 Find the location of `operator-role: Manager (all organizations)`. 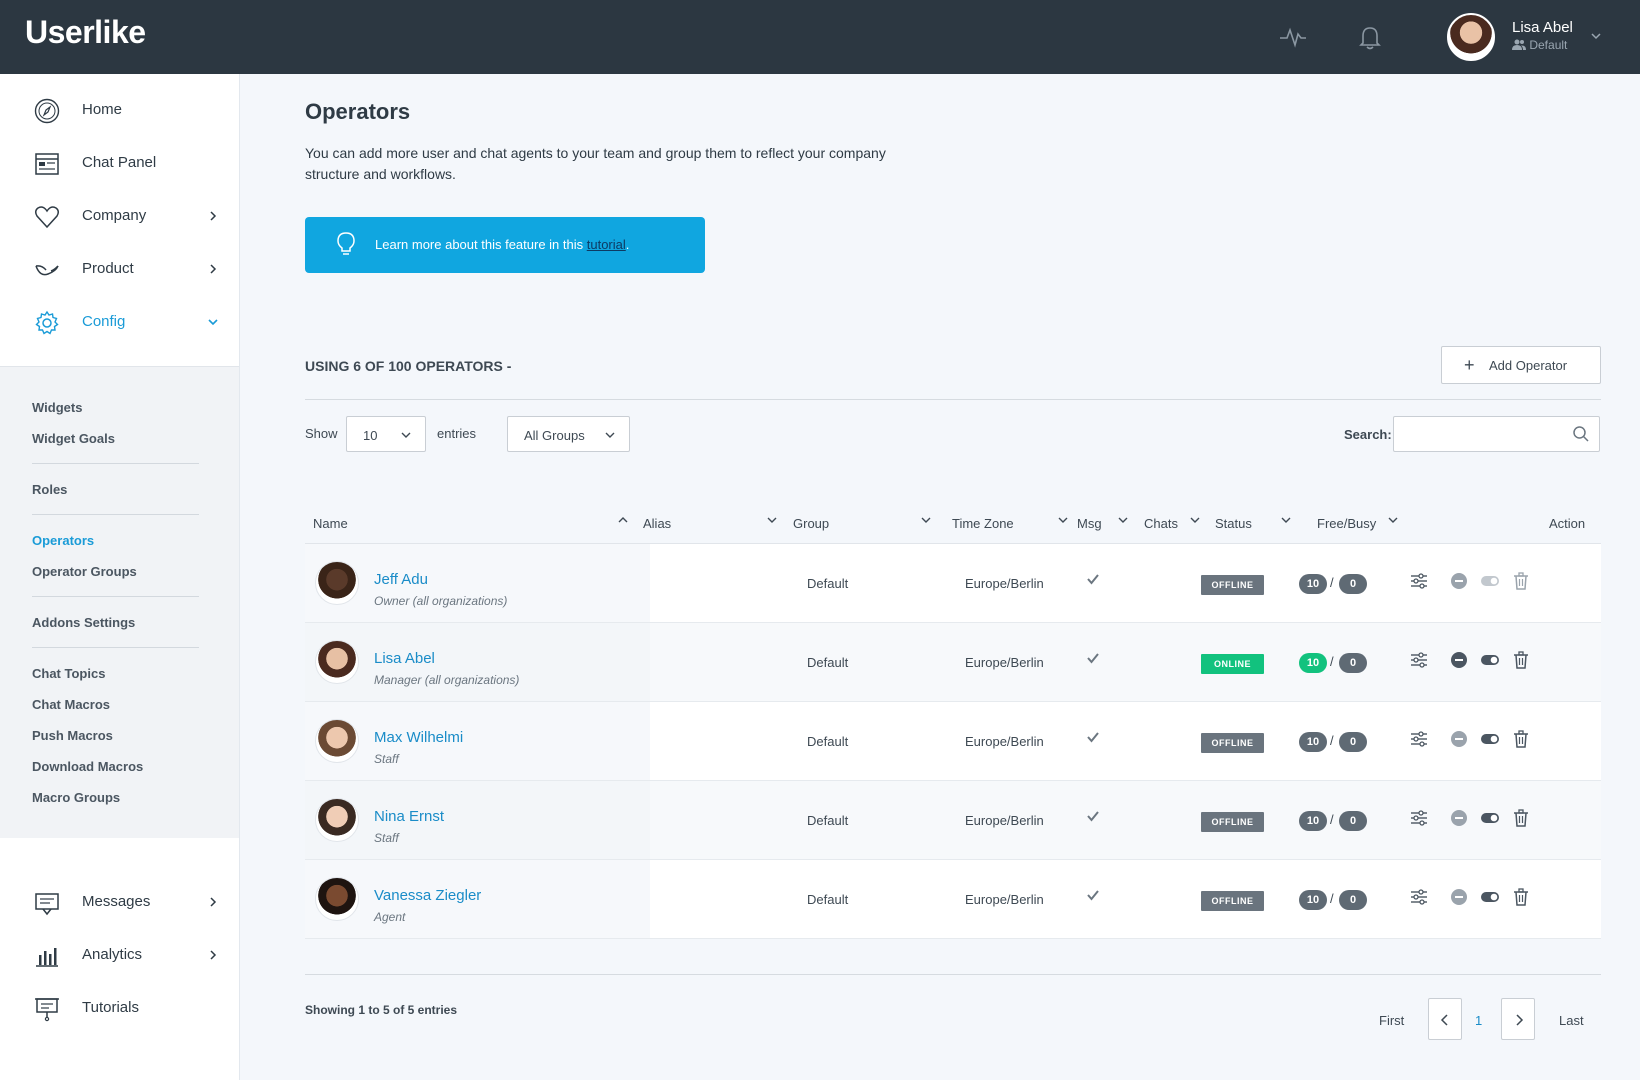

operator-role: Manager (all organizations) is located at coordinates (447, 680).